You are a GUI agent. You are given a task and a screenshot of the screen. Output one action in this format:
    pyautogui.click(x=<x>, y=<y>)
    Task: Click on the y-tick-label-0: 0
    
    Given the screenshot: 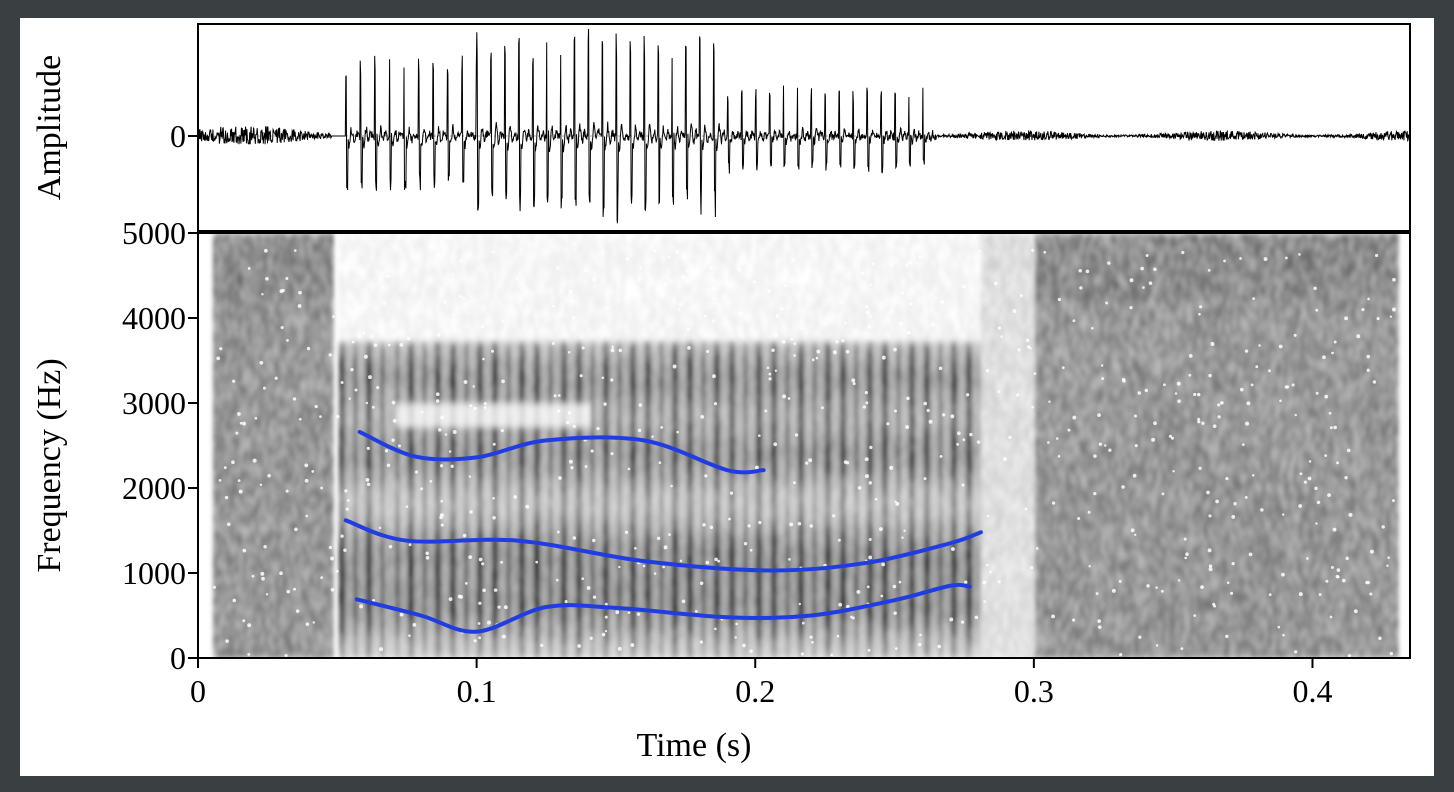 What is the action you would take?
    pyautogui.click(x=178, y=658)
    